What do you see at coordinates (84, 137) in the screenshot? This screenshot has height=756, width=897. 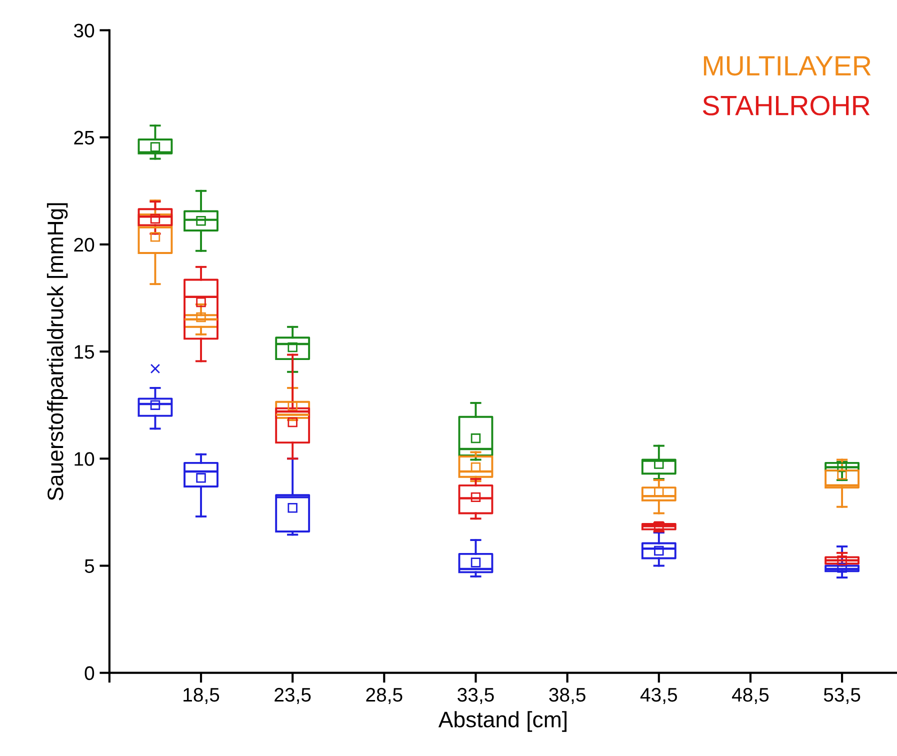 I see `y-tick-label: 25` at bounding box center [84, 137].